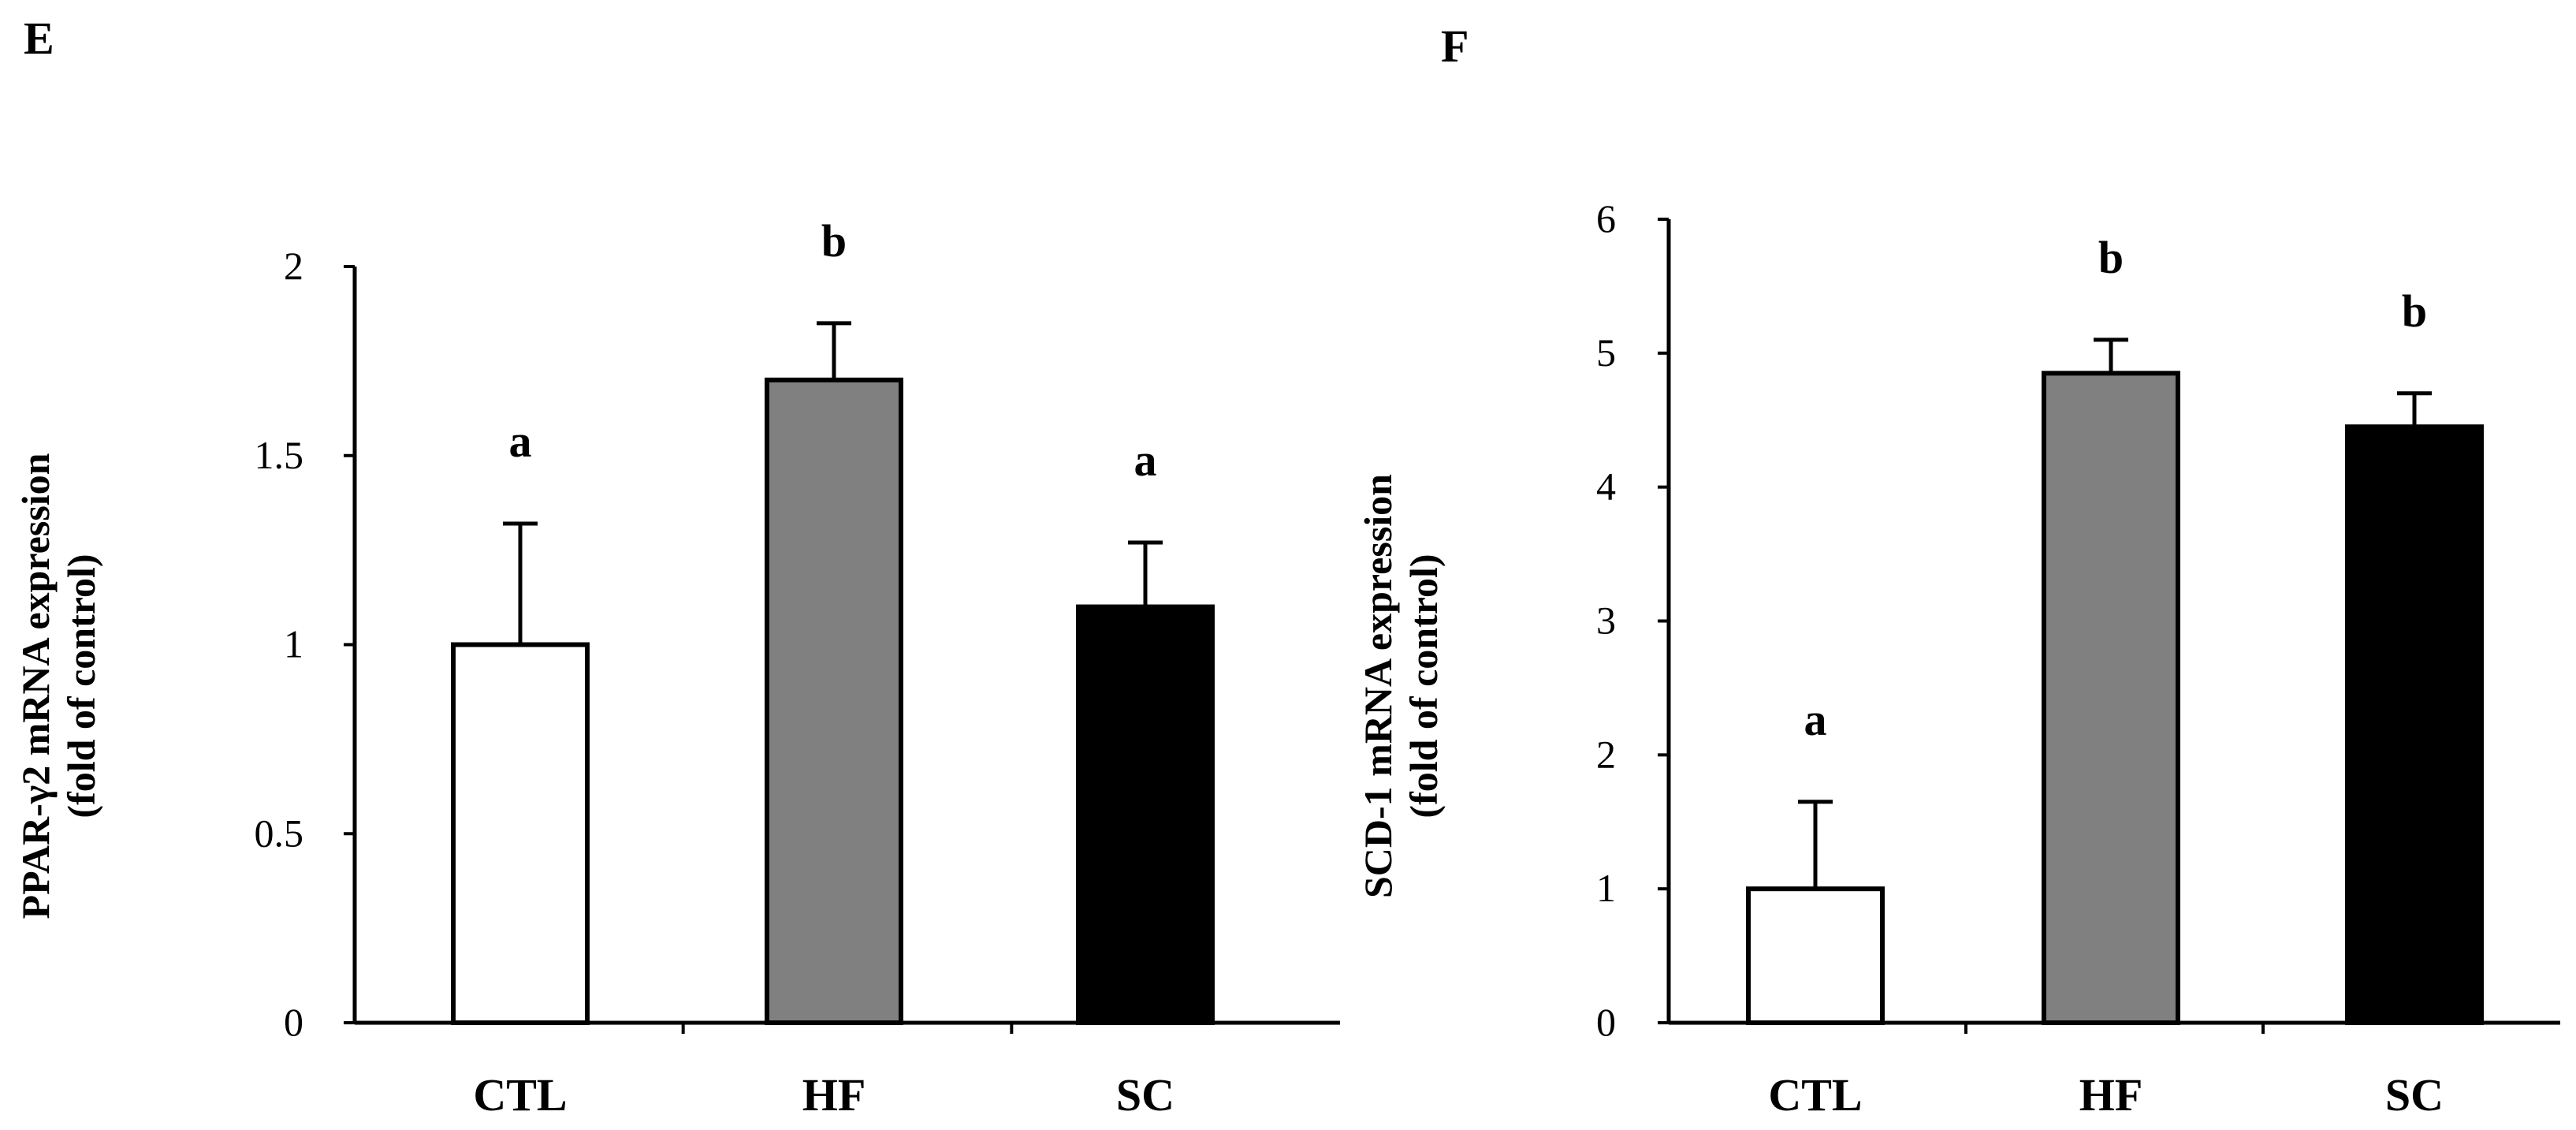 The height and width of the screenshot is (1130, 2576). Describe the element at coordinates (1145, 814) in the screenshot. I see `bar-e-sc` at that location.